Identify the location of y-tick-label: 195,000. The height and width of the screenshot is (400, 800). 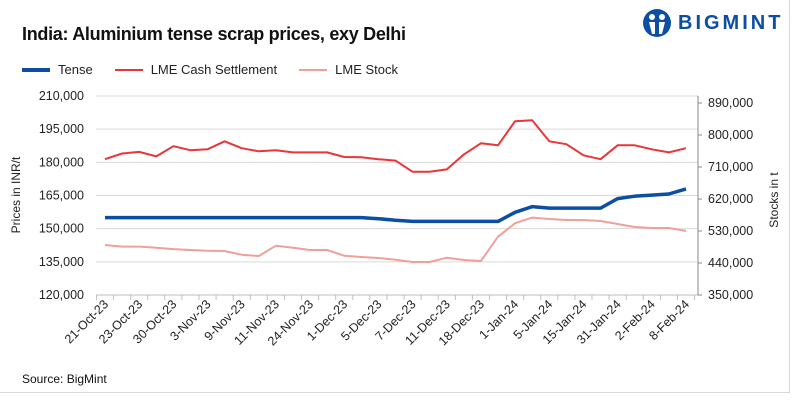
(61, 129).